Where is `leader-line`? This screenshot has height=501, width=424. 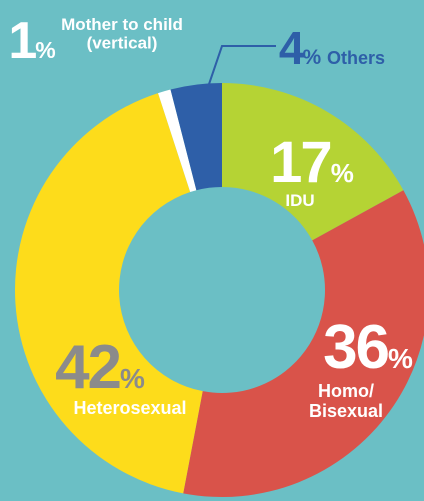
leader-line is located at coordinates (241, 68).